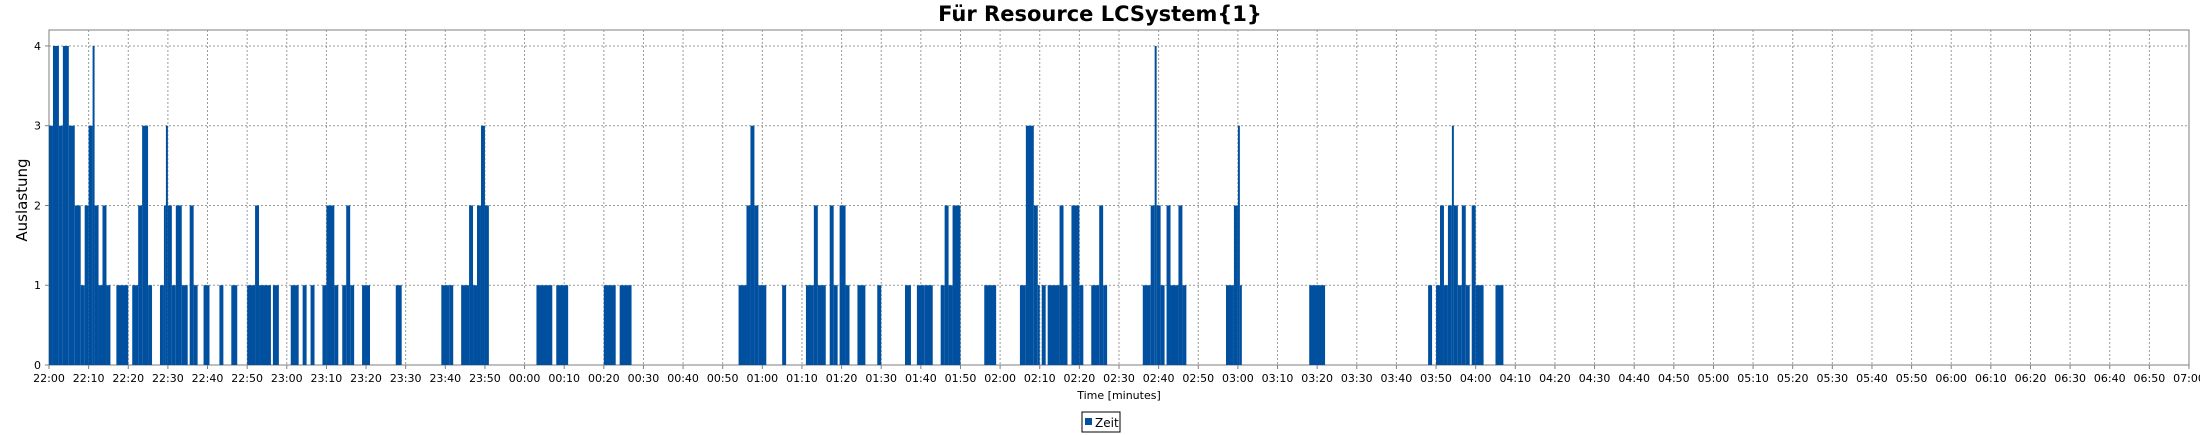 The image size is (2200, 435). What do you see at coordinates (1088, 421) in the screenshot?
I see `legend-swatch` at bounding box center [1088, 421].